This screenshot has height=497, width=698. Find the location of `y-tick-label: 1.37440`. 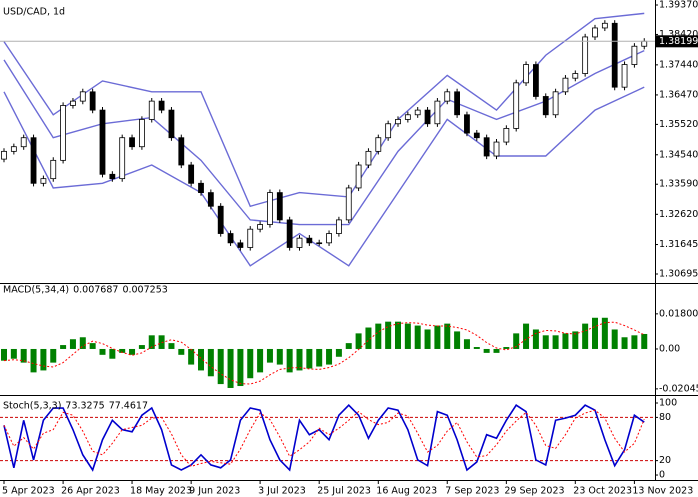

y-tick-label: 1.37440 is located at coordinates (678, 64).